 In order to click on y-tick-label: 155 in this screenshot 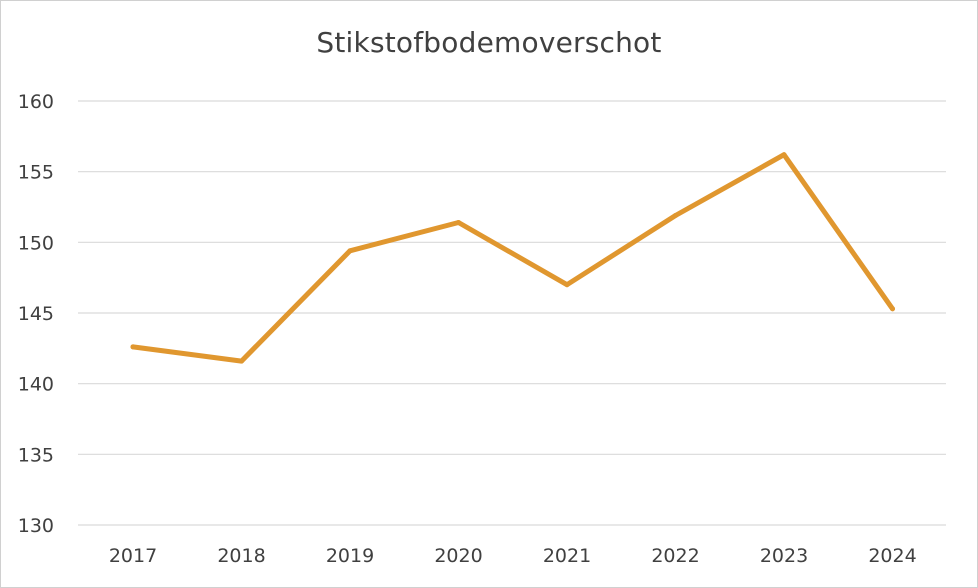, I will do `click(36, 173)`.